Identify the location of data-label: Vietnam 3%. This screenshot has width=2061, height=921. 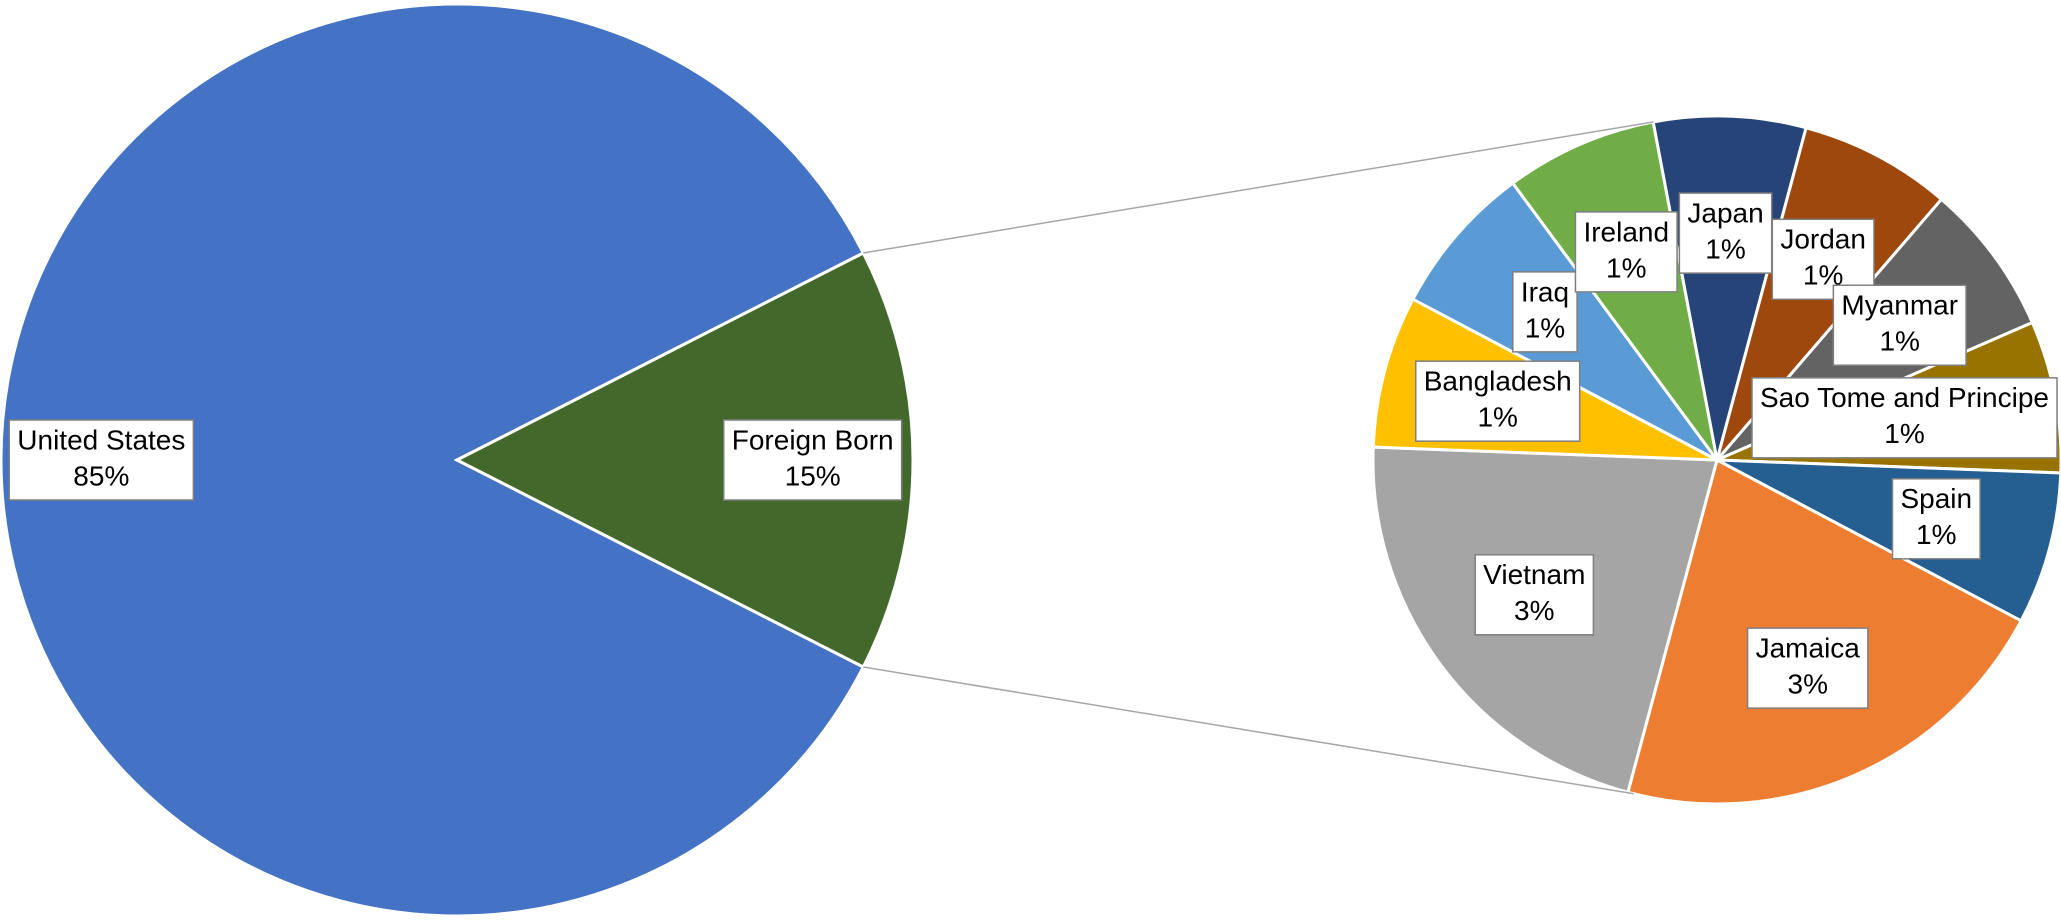
(1534, 595).